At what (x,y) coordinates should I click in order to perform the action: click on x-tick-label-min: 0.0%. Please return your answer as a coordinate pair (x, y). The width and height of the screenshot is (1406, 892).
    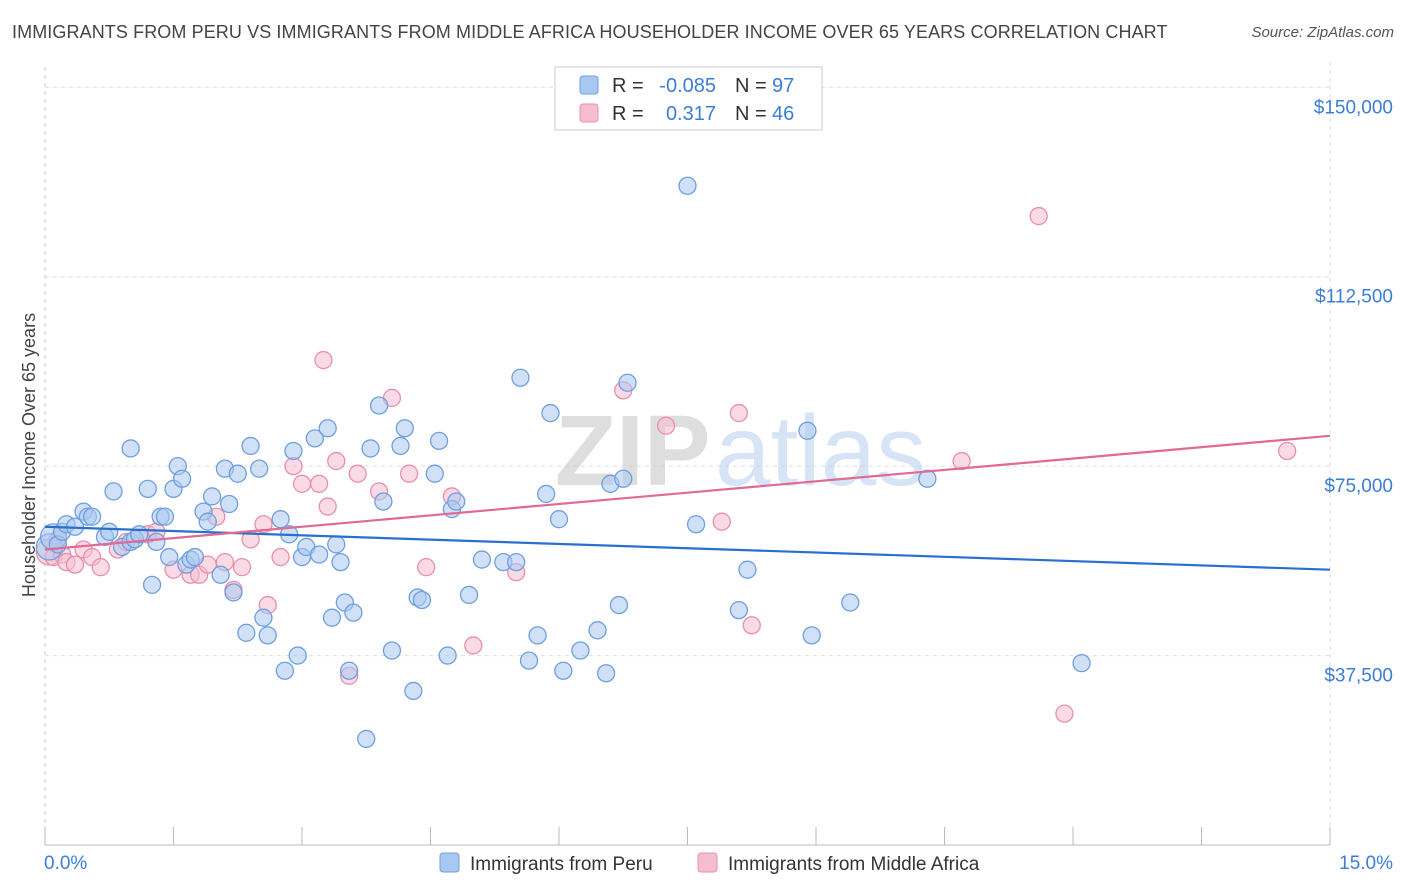
    Looking at the image, I should click on (65, 863).